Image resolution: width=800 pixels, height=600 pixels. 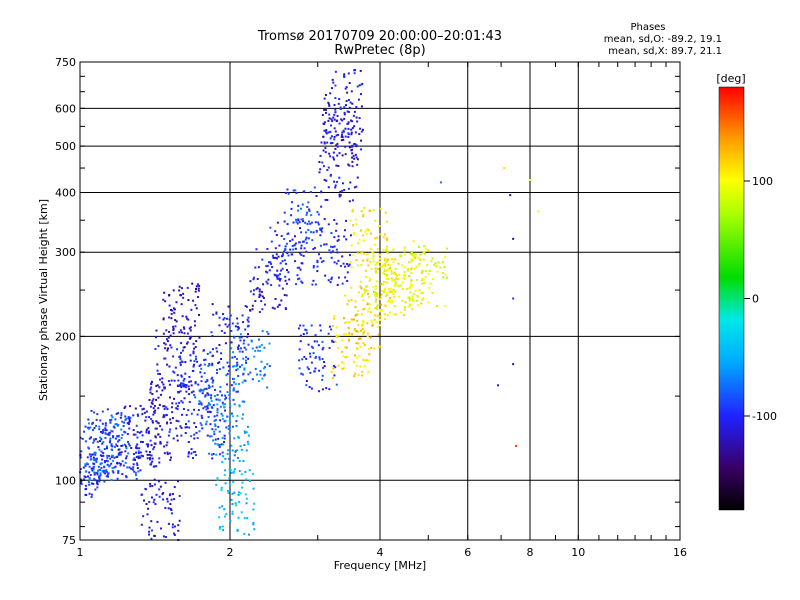 What do you see at coordinates (762, 181) in the screenshot?
I see `colorbar-tick-label: 100` at bounding box center [762, 181].